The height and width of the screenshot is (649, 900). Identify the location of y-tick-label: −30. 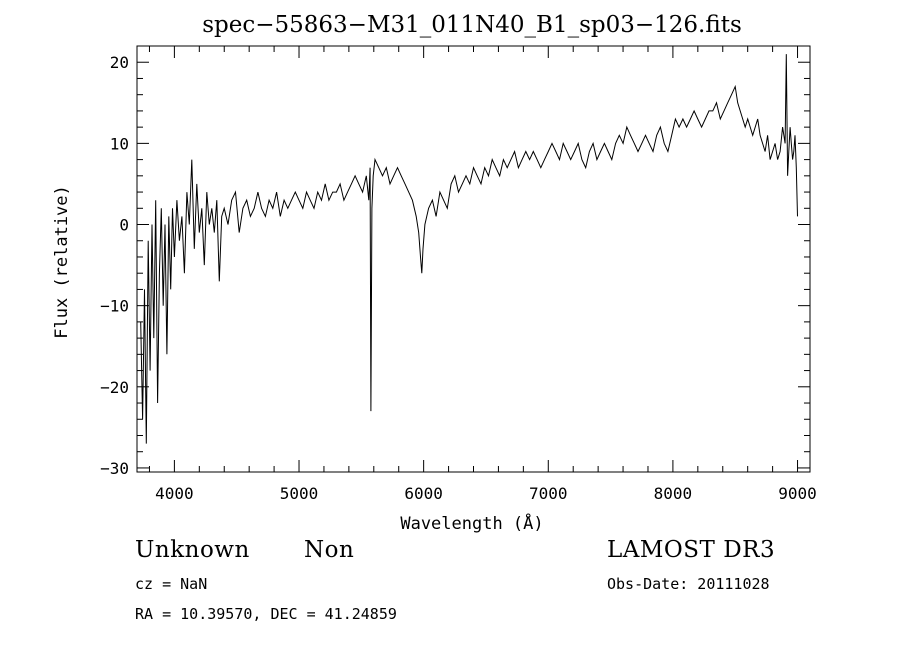
(114, 468).